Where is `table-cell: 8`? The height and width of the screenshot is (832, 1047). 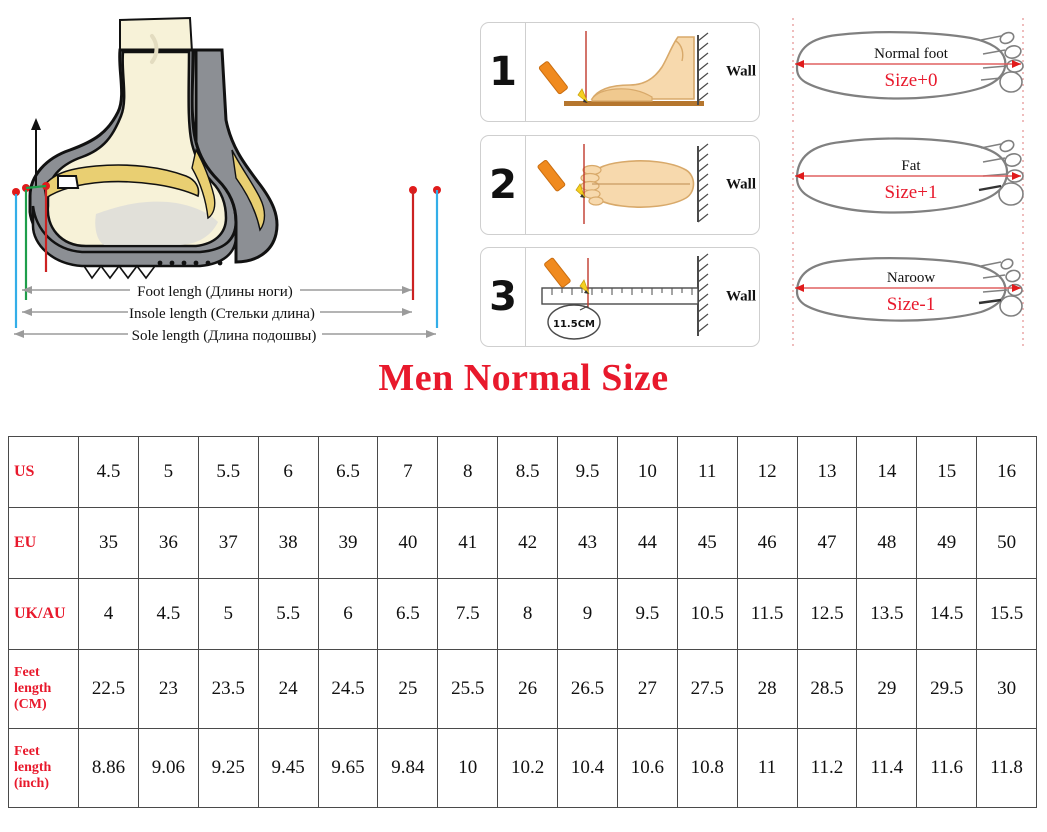
table-cell: 8 is located at coordinates (468, 472).